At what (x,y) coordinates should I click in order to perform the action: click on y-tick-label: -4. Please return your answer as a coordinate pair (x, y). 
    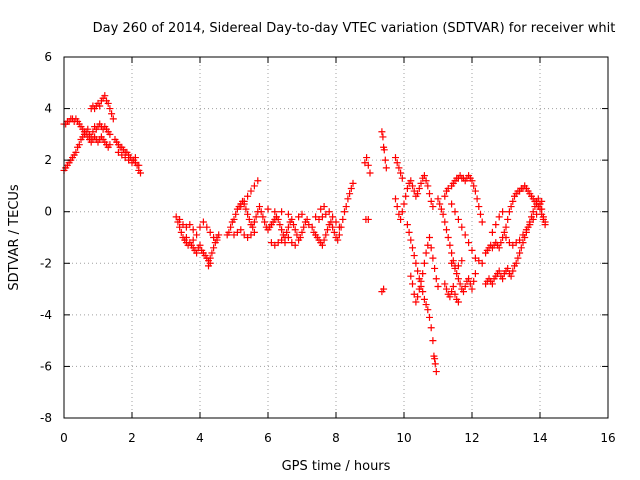
    Looking at the image, I should click on (46, 315).